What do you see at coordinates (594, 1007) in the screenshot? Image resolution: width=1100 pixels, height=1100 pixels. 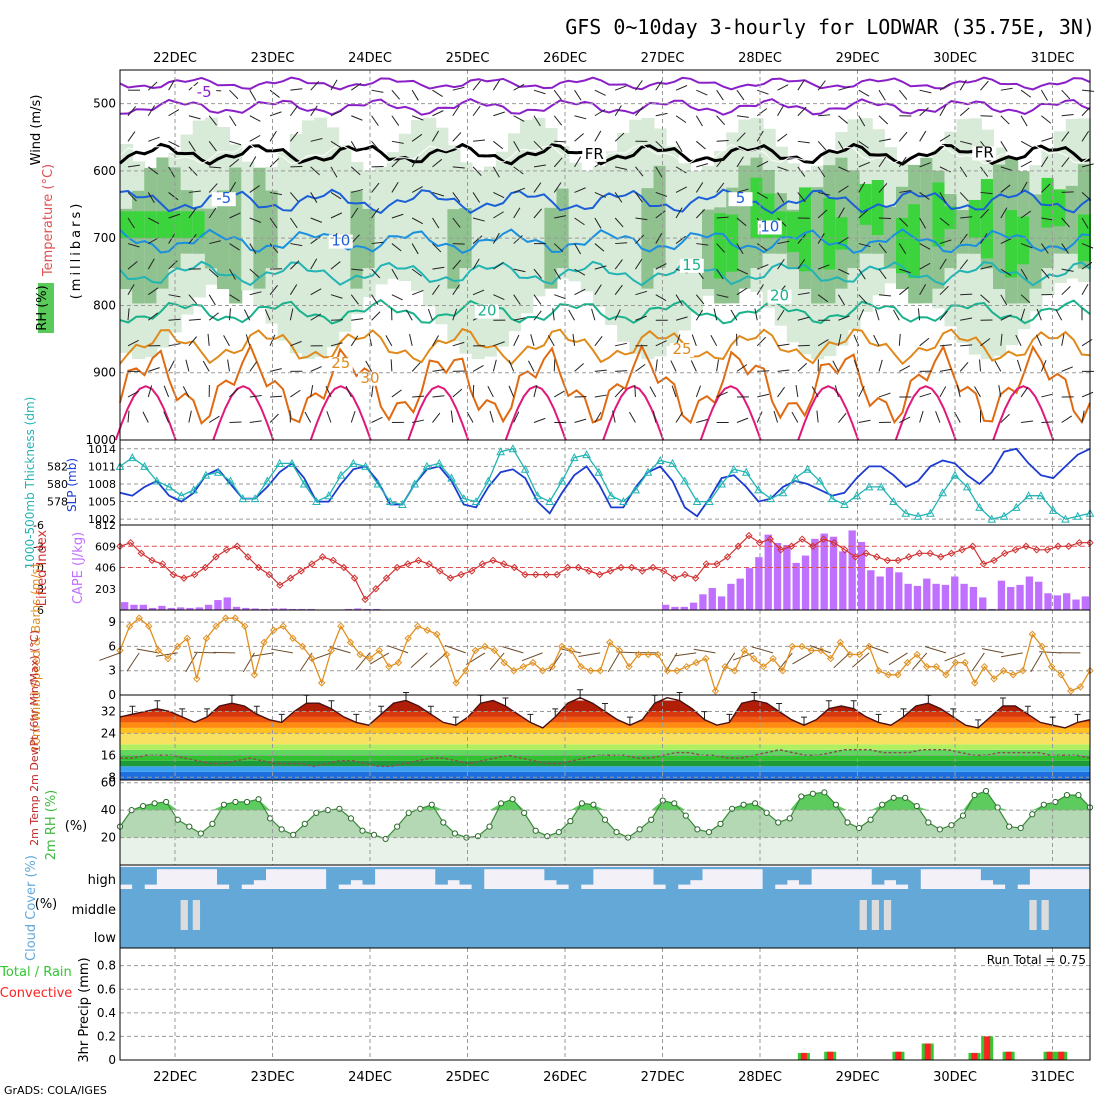 I see `precip-panel: 0 0.2 0.4 0.6 0.8` at bounding box center [594, 1007].